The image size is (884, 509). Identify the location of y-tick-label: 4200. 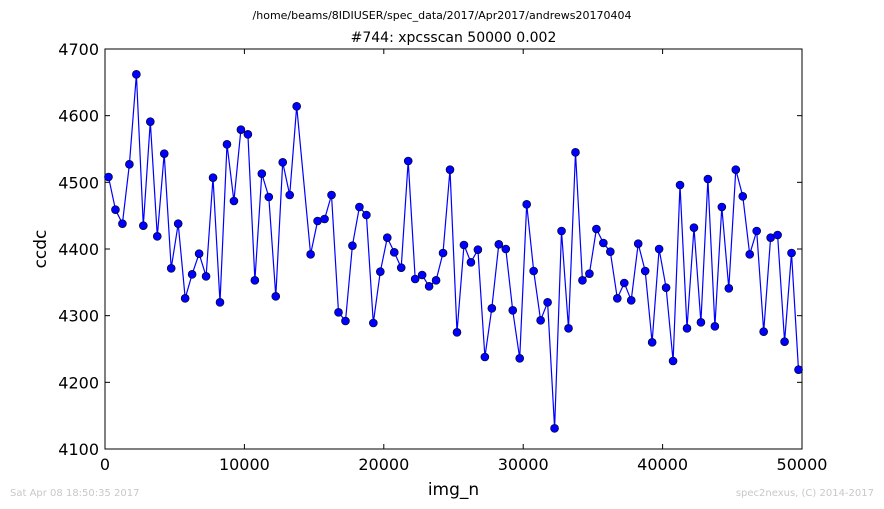
(78, 382).